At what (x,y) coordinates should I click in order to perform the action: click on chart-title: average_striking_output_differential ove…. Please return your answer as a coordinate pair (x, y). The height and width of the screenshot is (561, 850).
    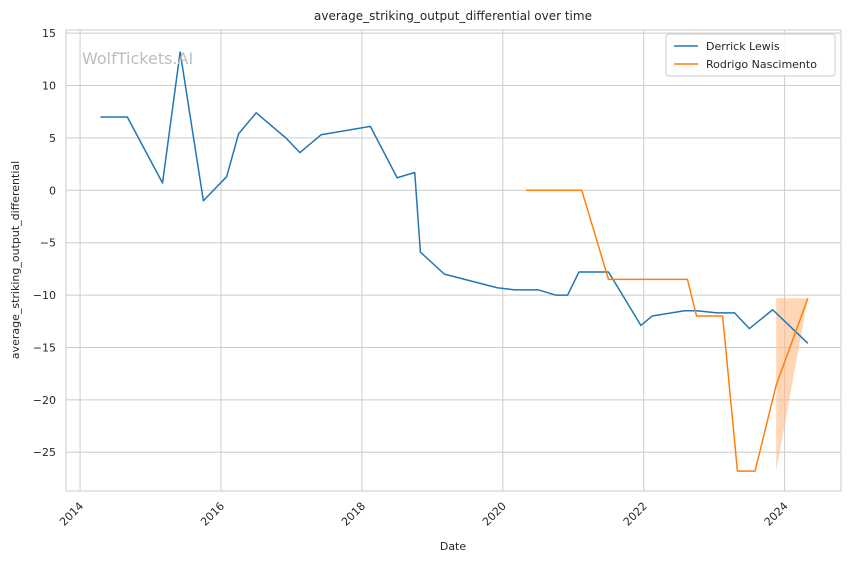
    Looking at the image, I should click on (453, 16).